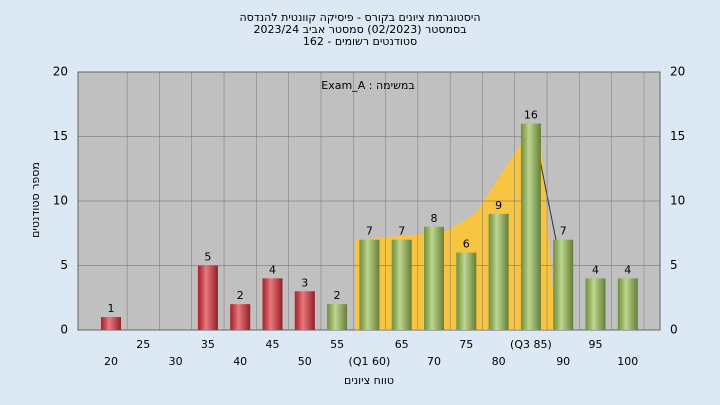 The height and width of the screenshot is (405, 720). I want to click on y-tick-label: 5, so click(64, 265).